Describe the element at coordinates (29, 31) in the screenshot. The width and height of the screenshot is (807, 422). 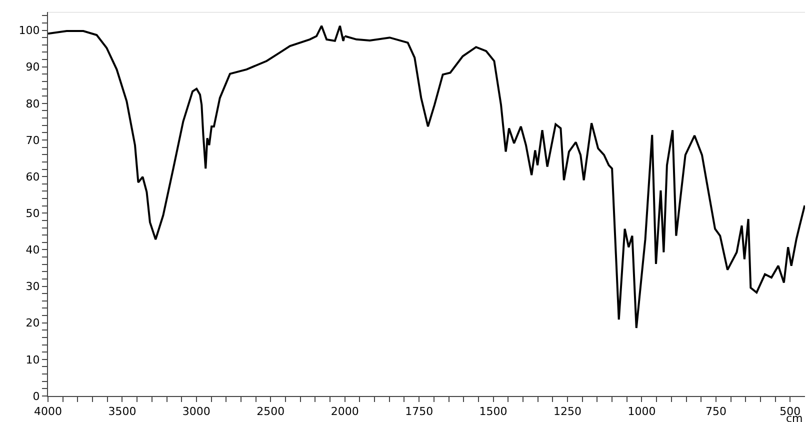
I see `y-tick-label: 100` at that location.